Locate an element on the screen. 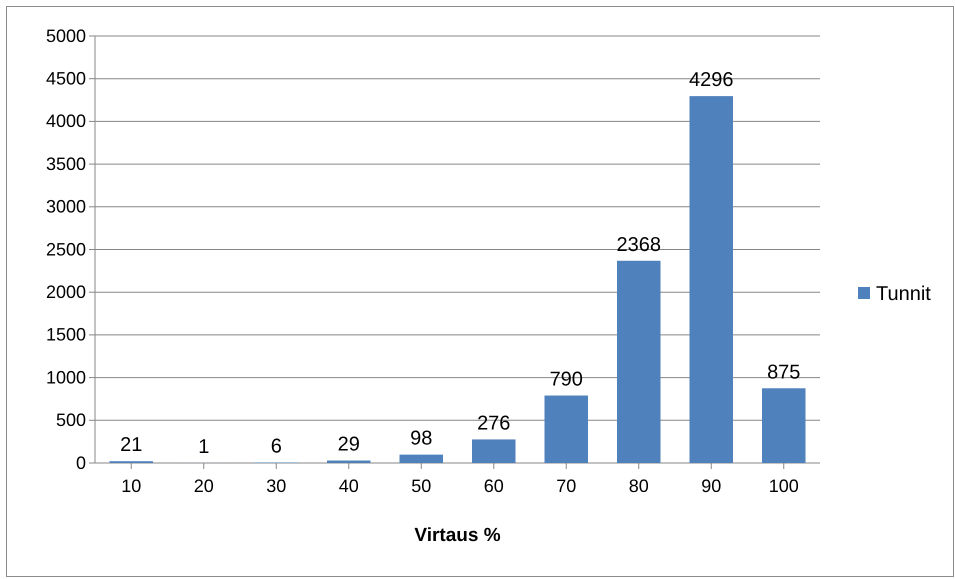 Image resolution: width=955 pixels, height=579 pixels. data-label: 21 is located at coordinates (131, 445).